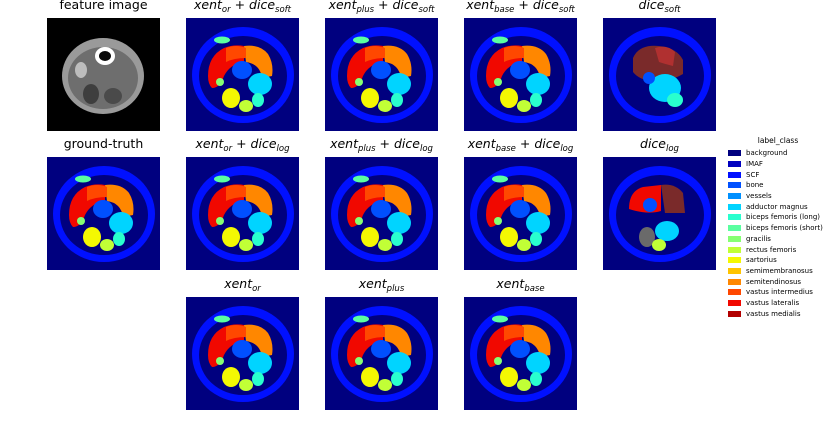 This screenshot has width=830, height=439. I want to click on panel-xent_or_dice_soft: xentor + dicesoft, so click(242, 65).